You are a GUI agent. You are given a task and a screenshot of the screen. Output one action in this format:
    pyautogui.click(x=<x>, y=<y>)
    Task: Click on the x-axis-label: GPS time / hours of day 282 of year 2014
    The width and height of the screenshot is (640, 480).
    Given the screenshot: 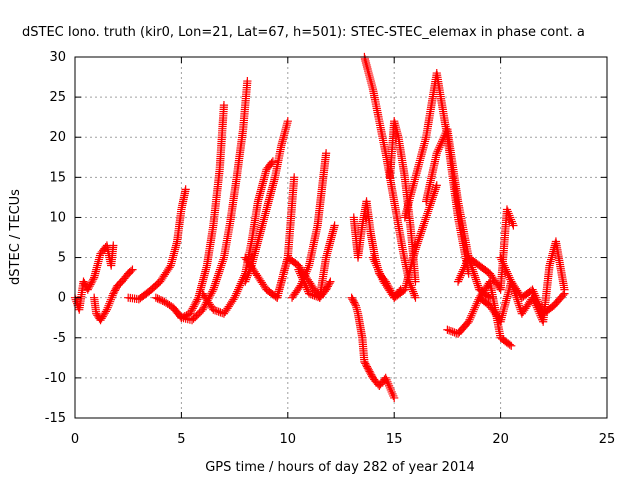 What is the action you would take?
    pyautogui.click(x=340, y=467)
    